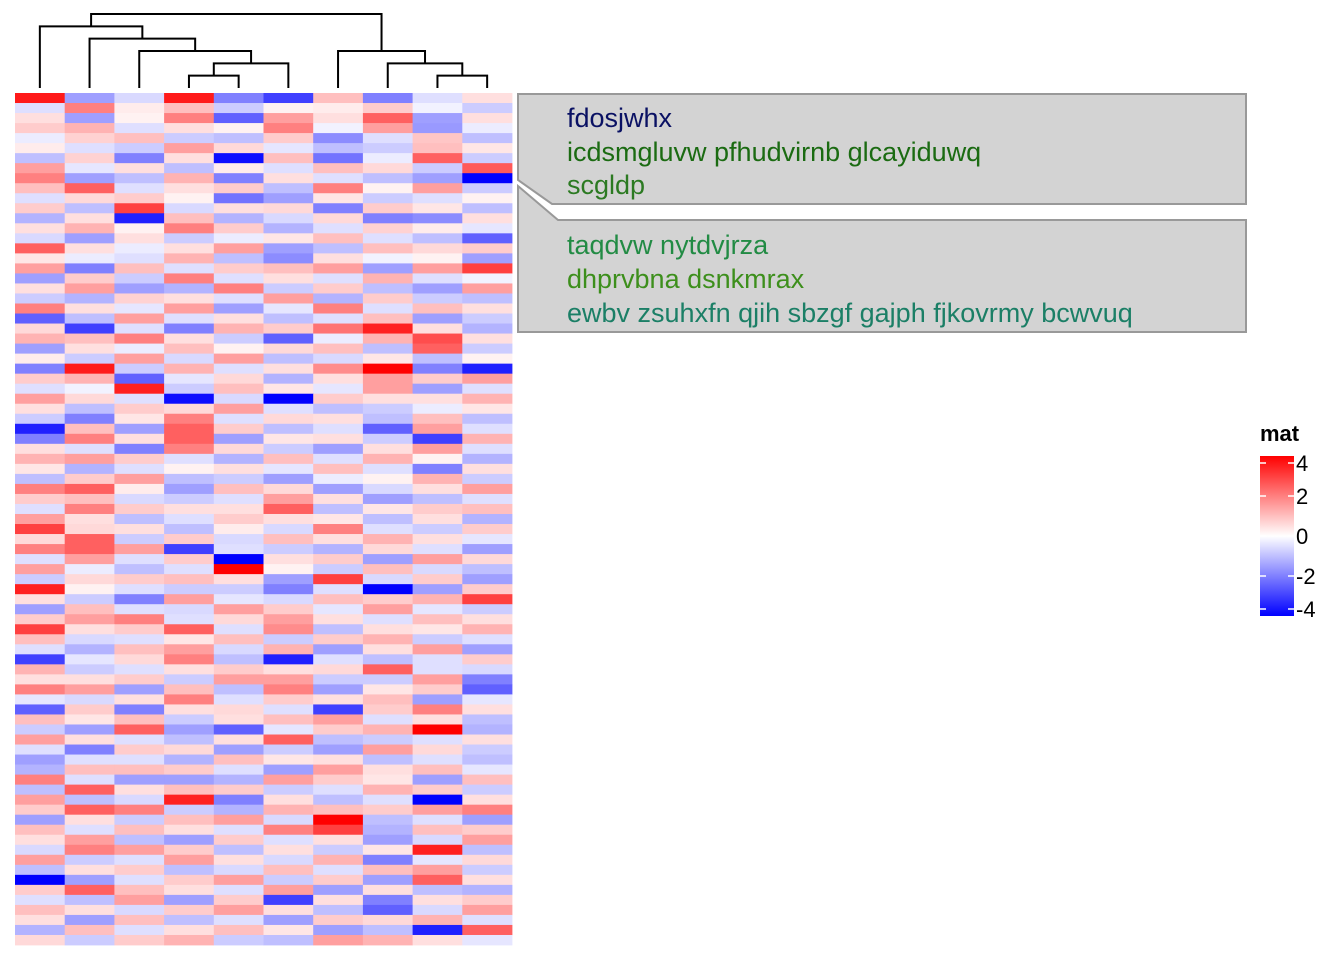 Image resolution: width=1344 pixels, height=960 pixels. What do you see at coordinates (1302, 496) in the screenshot?
I see `legend-tick-label: 2` at bounding box center [1302, 496].